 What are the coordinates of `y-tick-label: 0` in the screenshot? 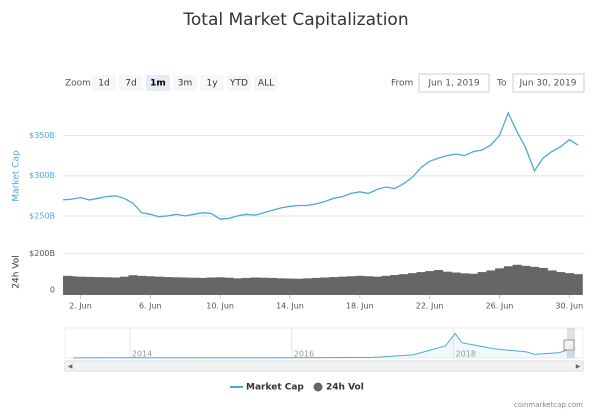 It's located at (52, 290).